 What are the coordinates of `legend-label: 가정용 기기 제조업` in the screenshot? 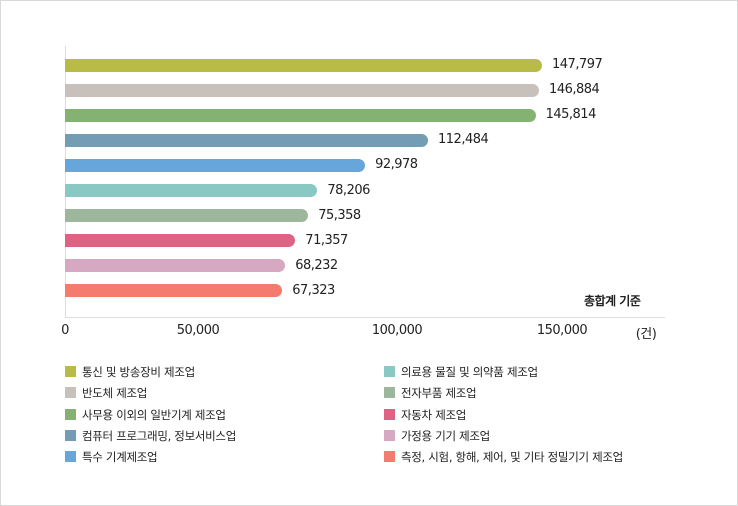 It's located at (445, 435).